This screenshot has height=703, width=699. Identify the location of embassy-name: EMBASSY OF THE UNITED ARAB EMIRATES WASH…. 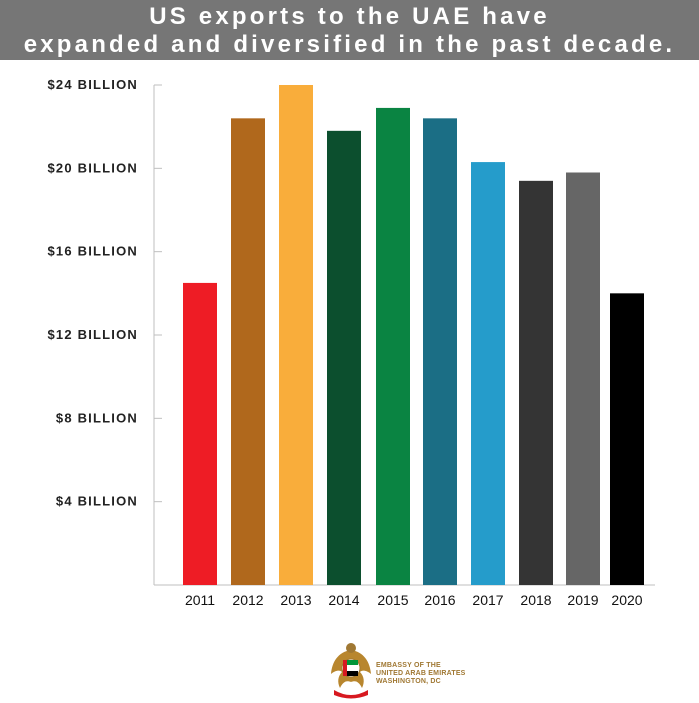
(421, 674).